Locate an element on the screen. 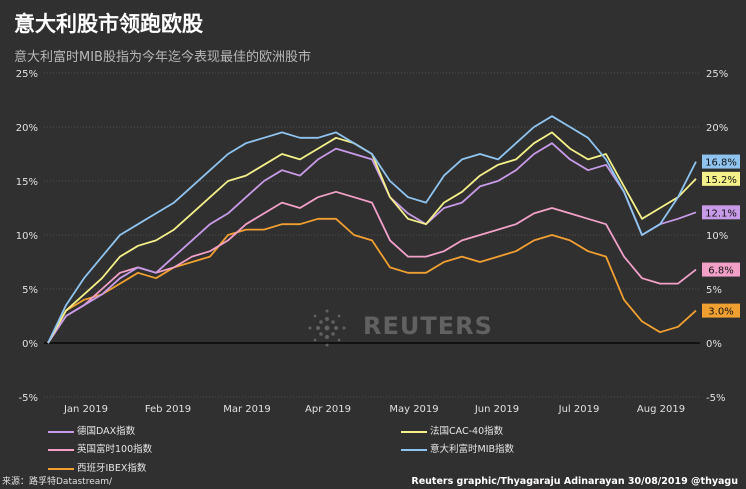 The height and width of the screenshot is (489, 746). y-tick-label-left: -5% is located at coordinates (28, 398).